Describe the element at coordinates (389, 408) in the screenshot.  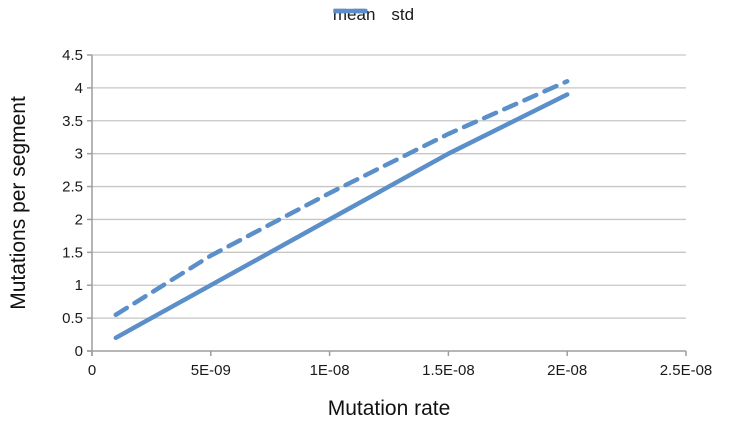
I see `x-axis-title: Mutation rate` at that location.